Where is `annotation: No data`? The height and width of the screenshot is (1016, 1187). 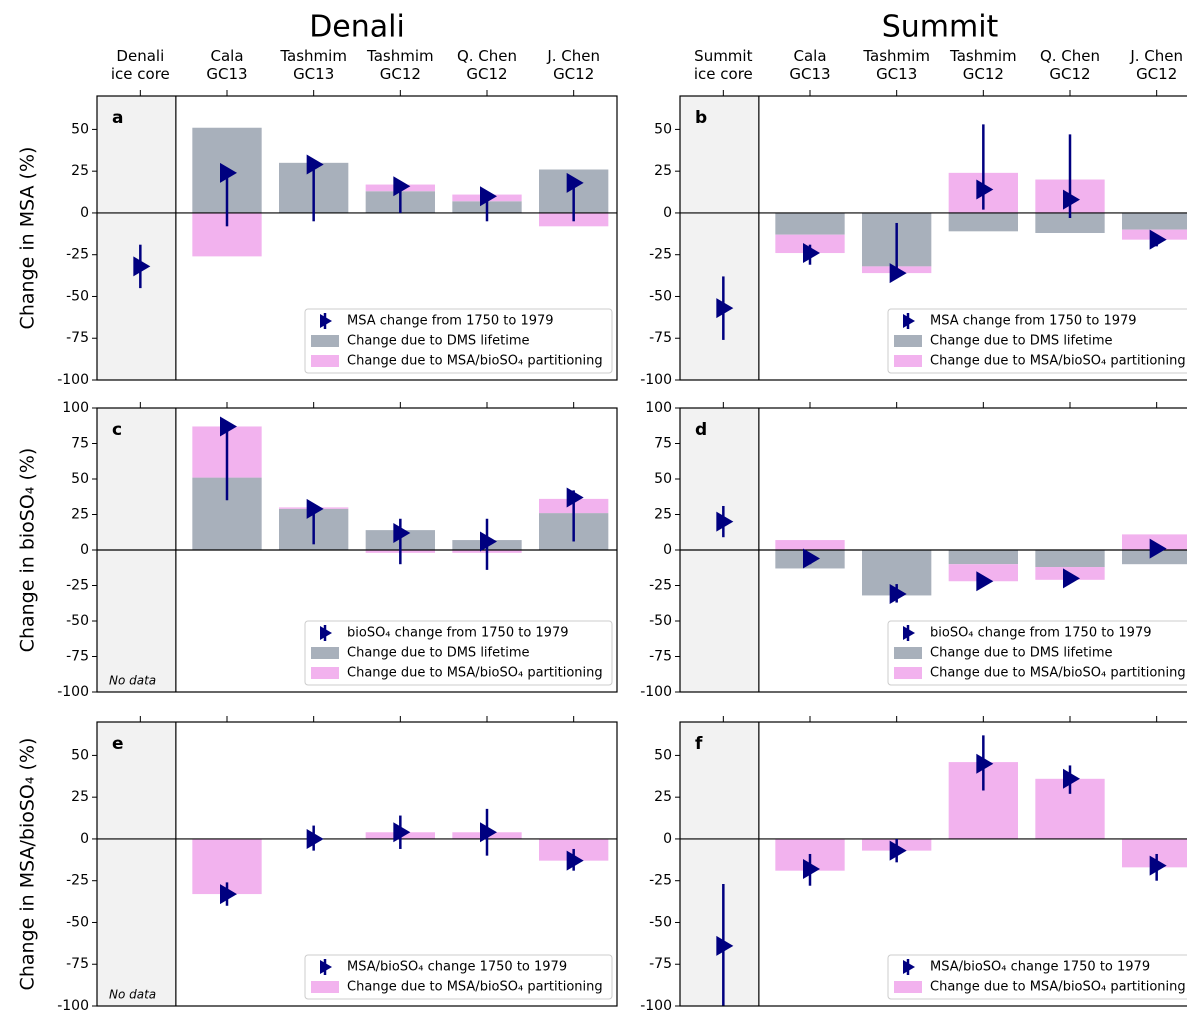
annotation: No data is located at coordinates (132, 995).